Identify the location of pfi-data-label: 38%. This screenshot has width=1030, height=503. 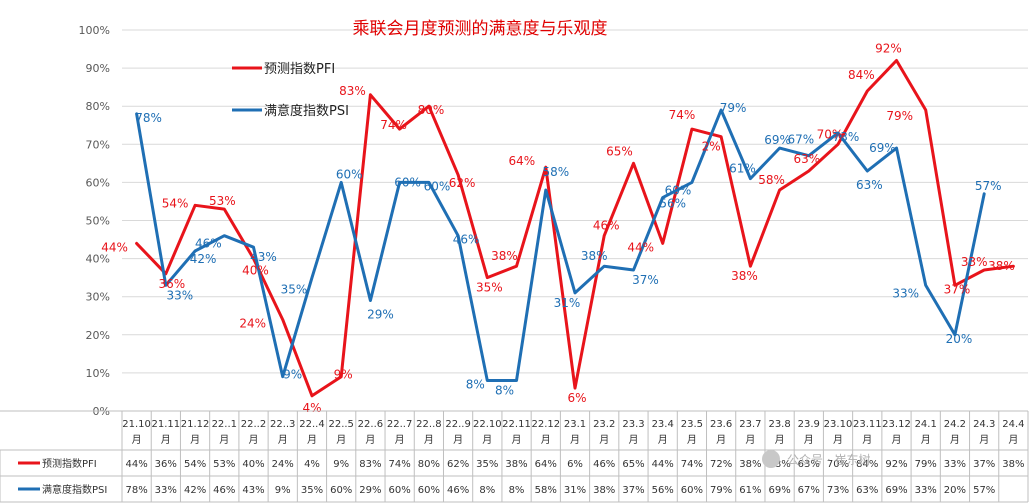
(1001, 266).